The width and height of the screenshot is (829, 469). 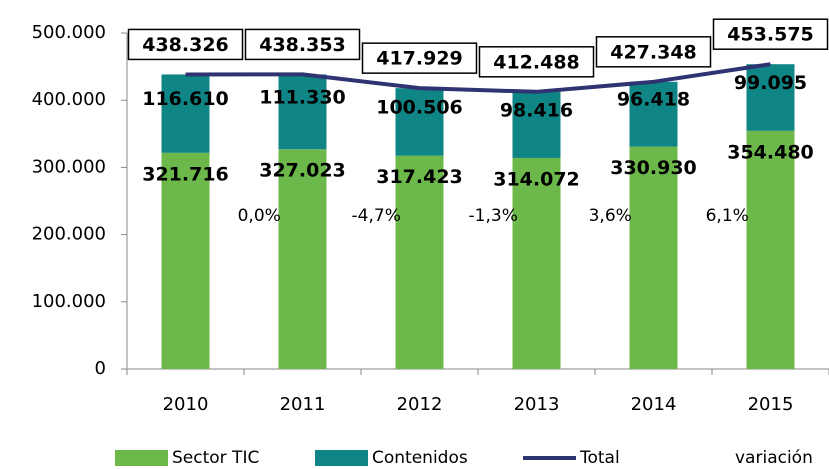 I want to click on value-label: 417.929, so click(x=419, y=59).